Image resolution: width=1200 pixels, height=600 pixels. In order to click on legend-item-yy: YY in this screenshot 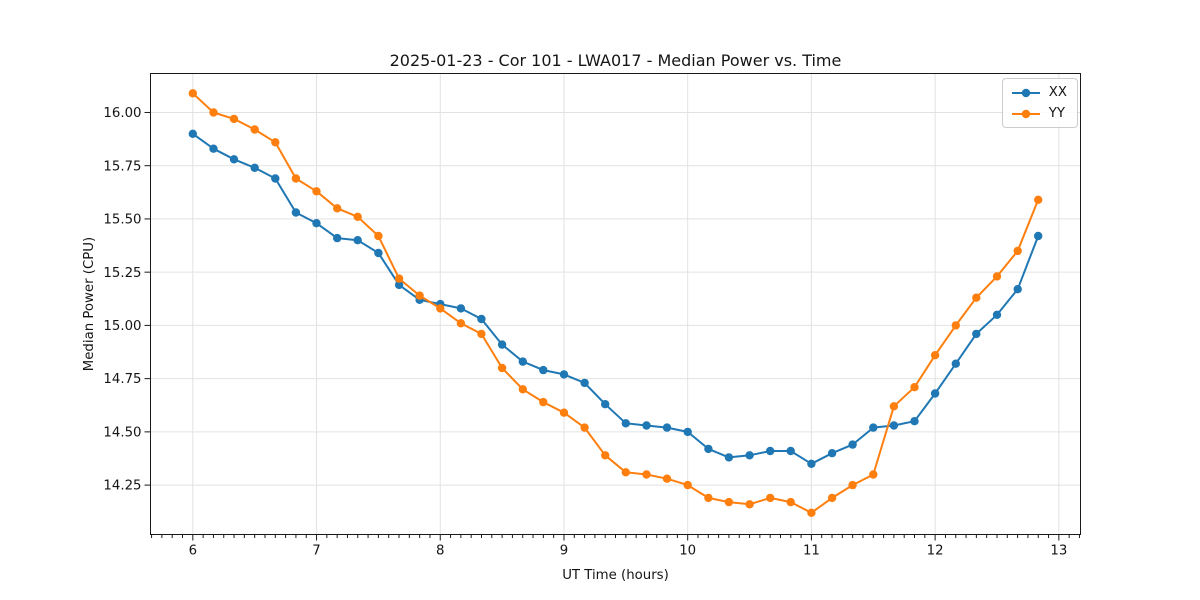, I will do `click(1039, 113)`.